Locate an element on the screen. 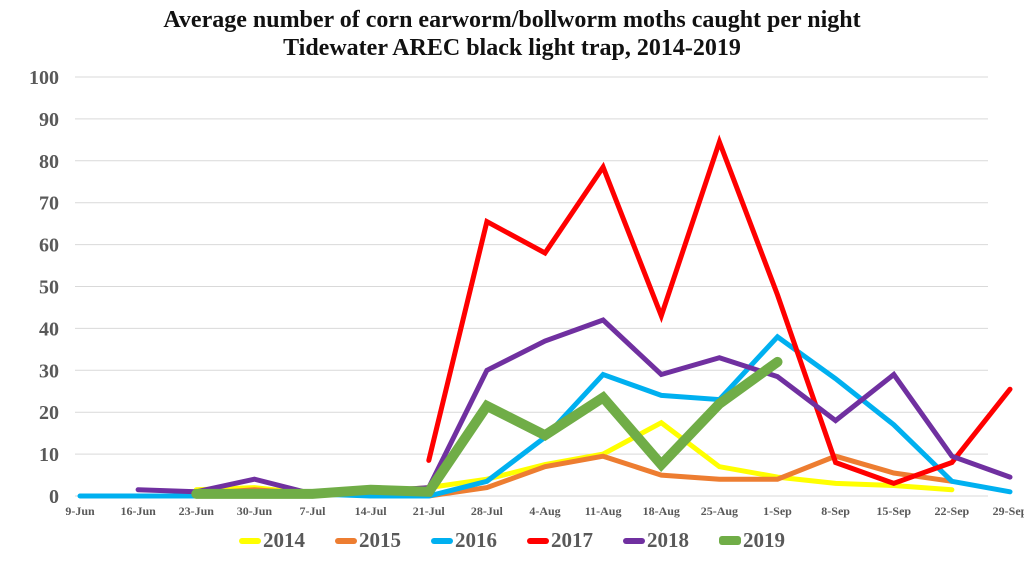 The image size is (1024, 576). y-tick-label: 10 is located at coordinates (49, 455).